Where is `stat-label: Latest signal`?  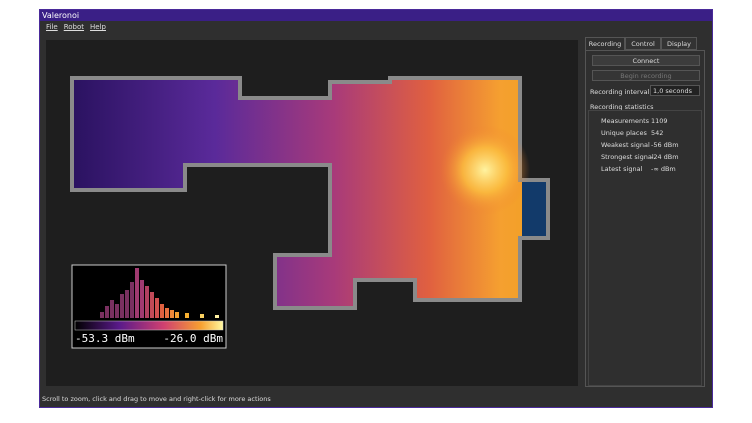
stat-label: Latest signal is located at coordinates (622, 169).